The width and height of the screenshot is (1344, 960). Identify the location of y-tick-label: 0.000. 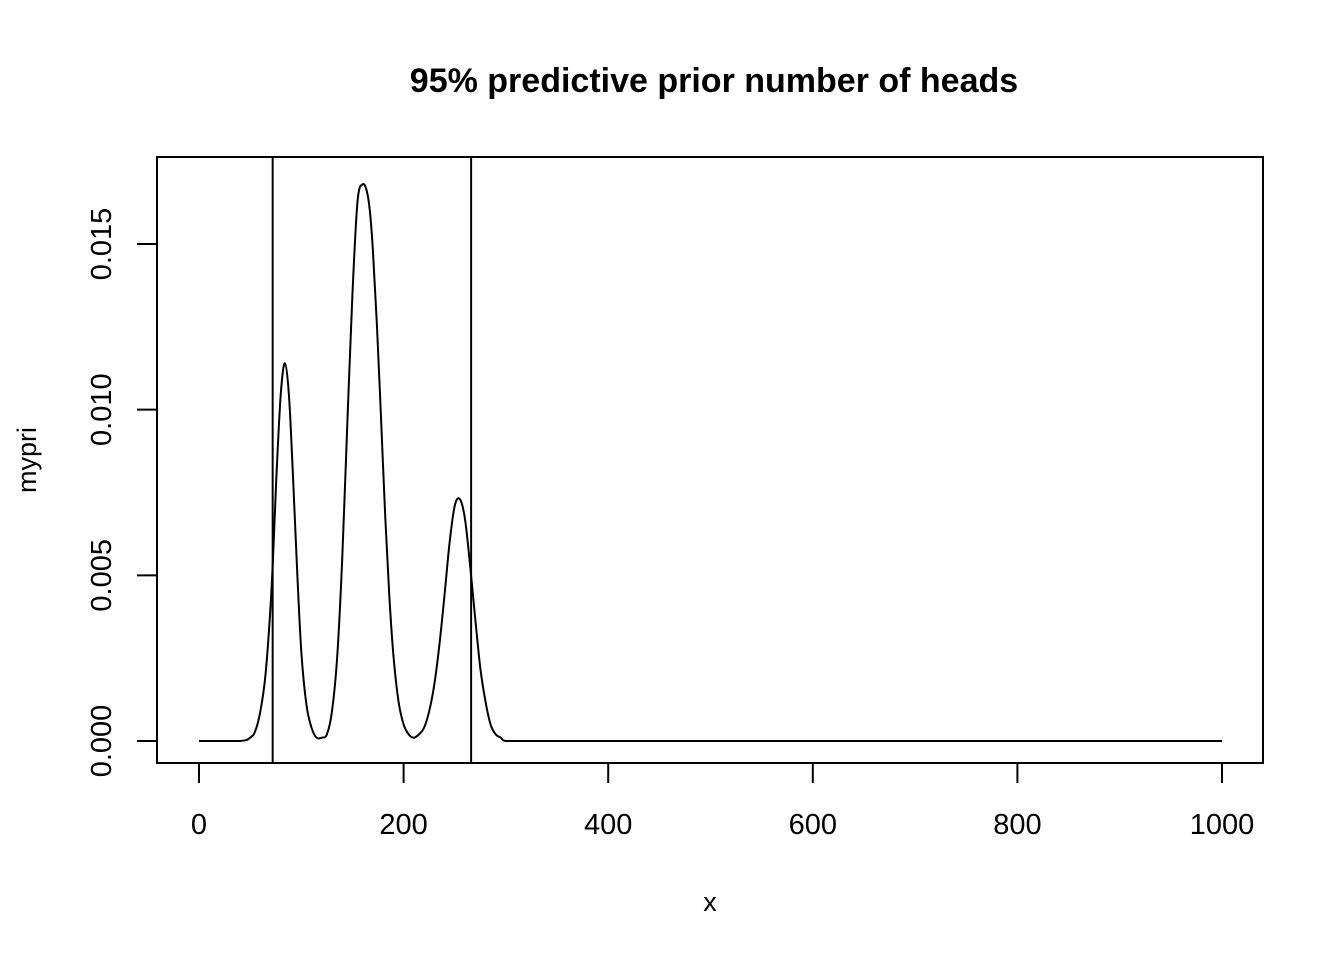
(102, 741).